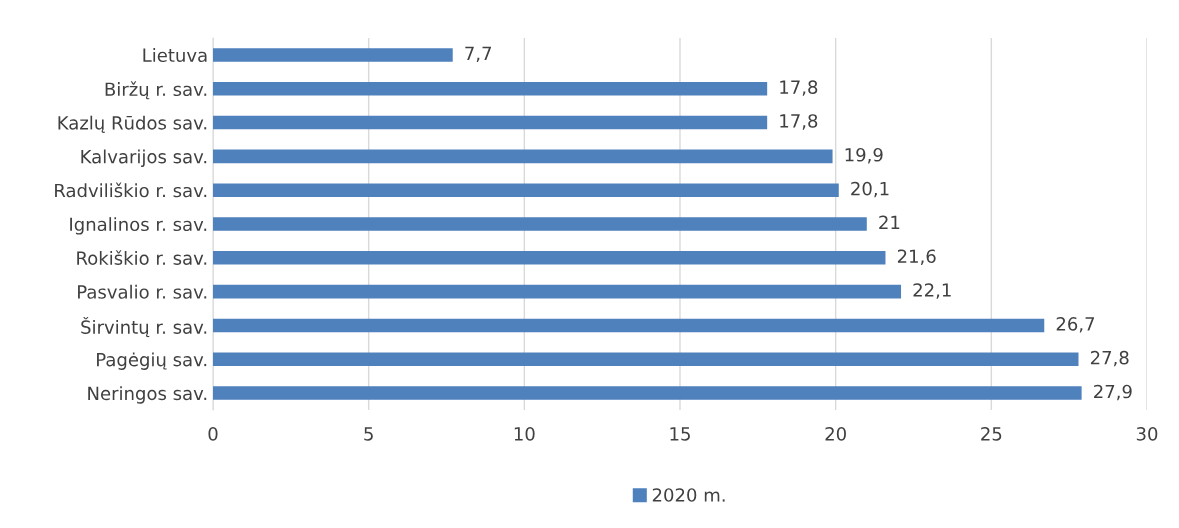 The image size is (1179, 528). I want to click on legend-label: 2020 m., so click(688, 495).